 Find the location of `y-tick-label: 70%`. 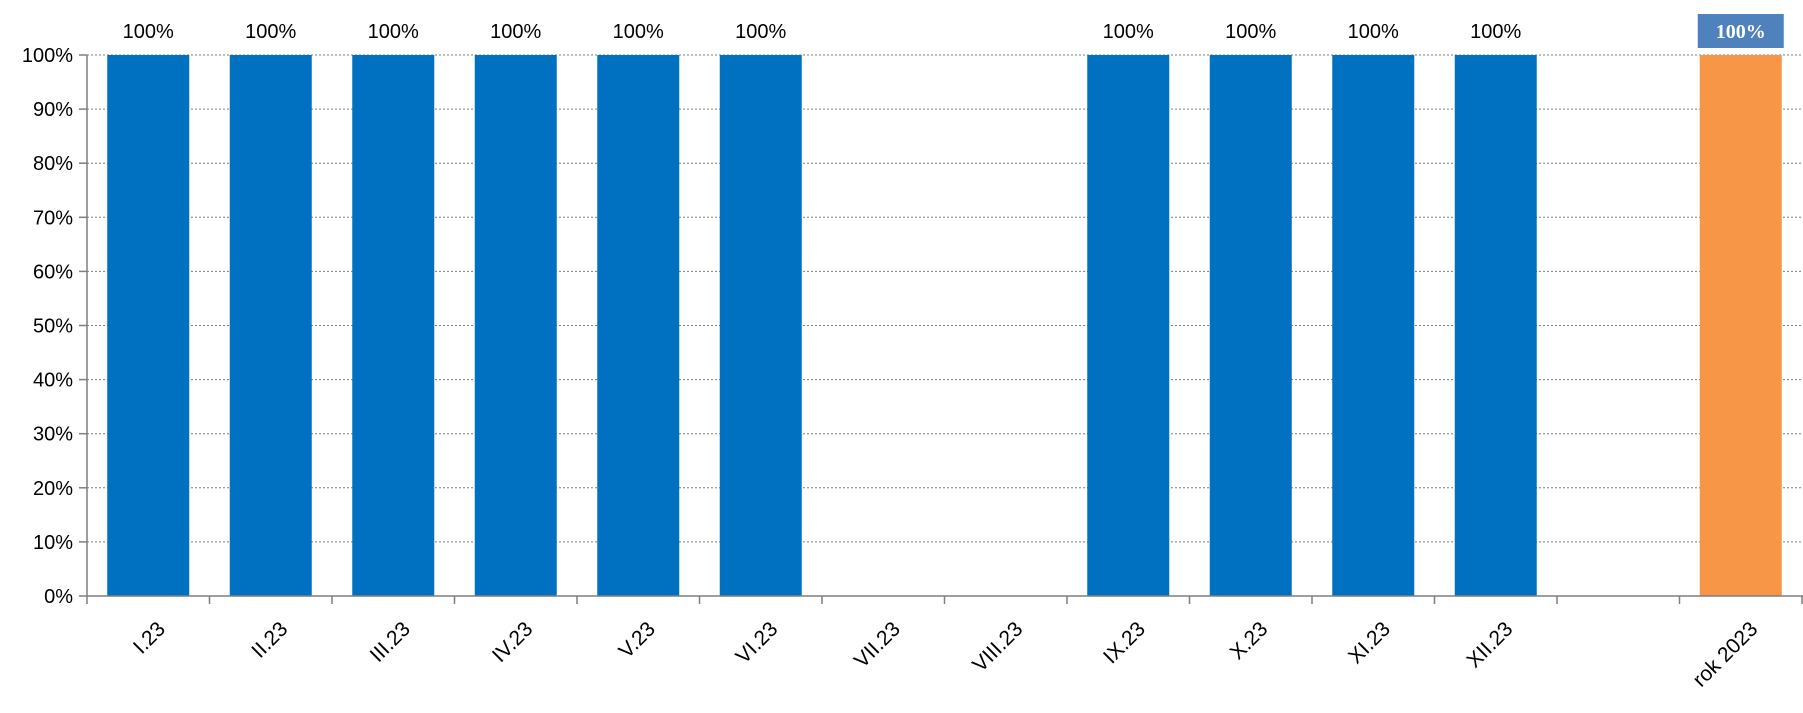

y-tick-label: 70% is located at coordinates (53, 218).